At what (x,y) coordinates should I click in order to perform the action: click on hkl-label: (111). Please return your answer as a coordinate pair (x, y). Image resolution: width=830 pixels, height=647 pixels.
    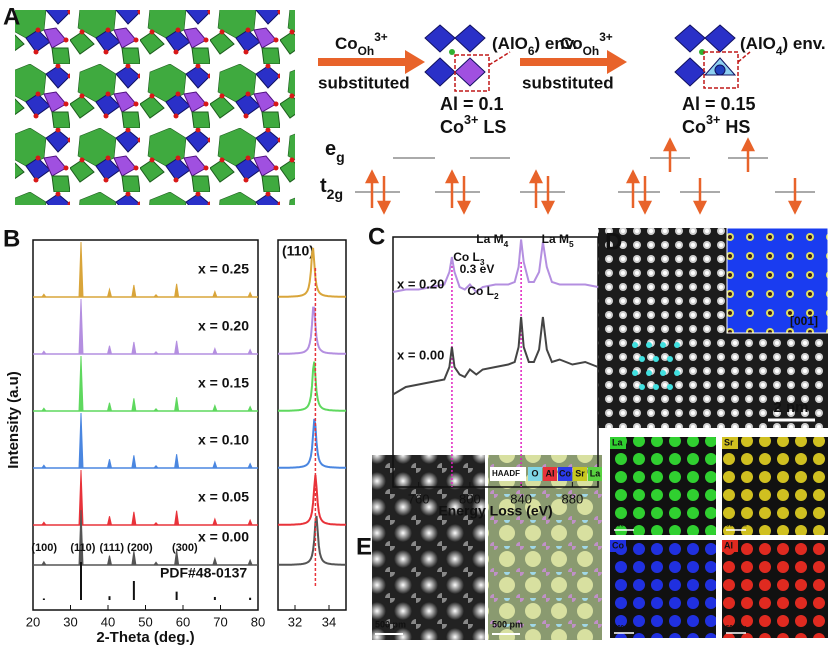
    Looking at the image, I should click on (112, 548).